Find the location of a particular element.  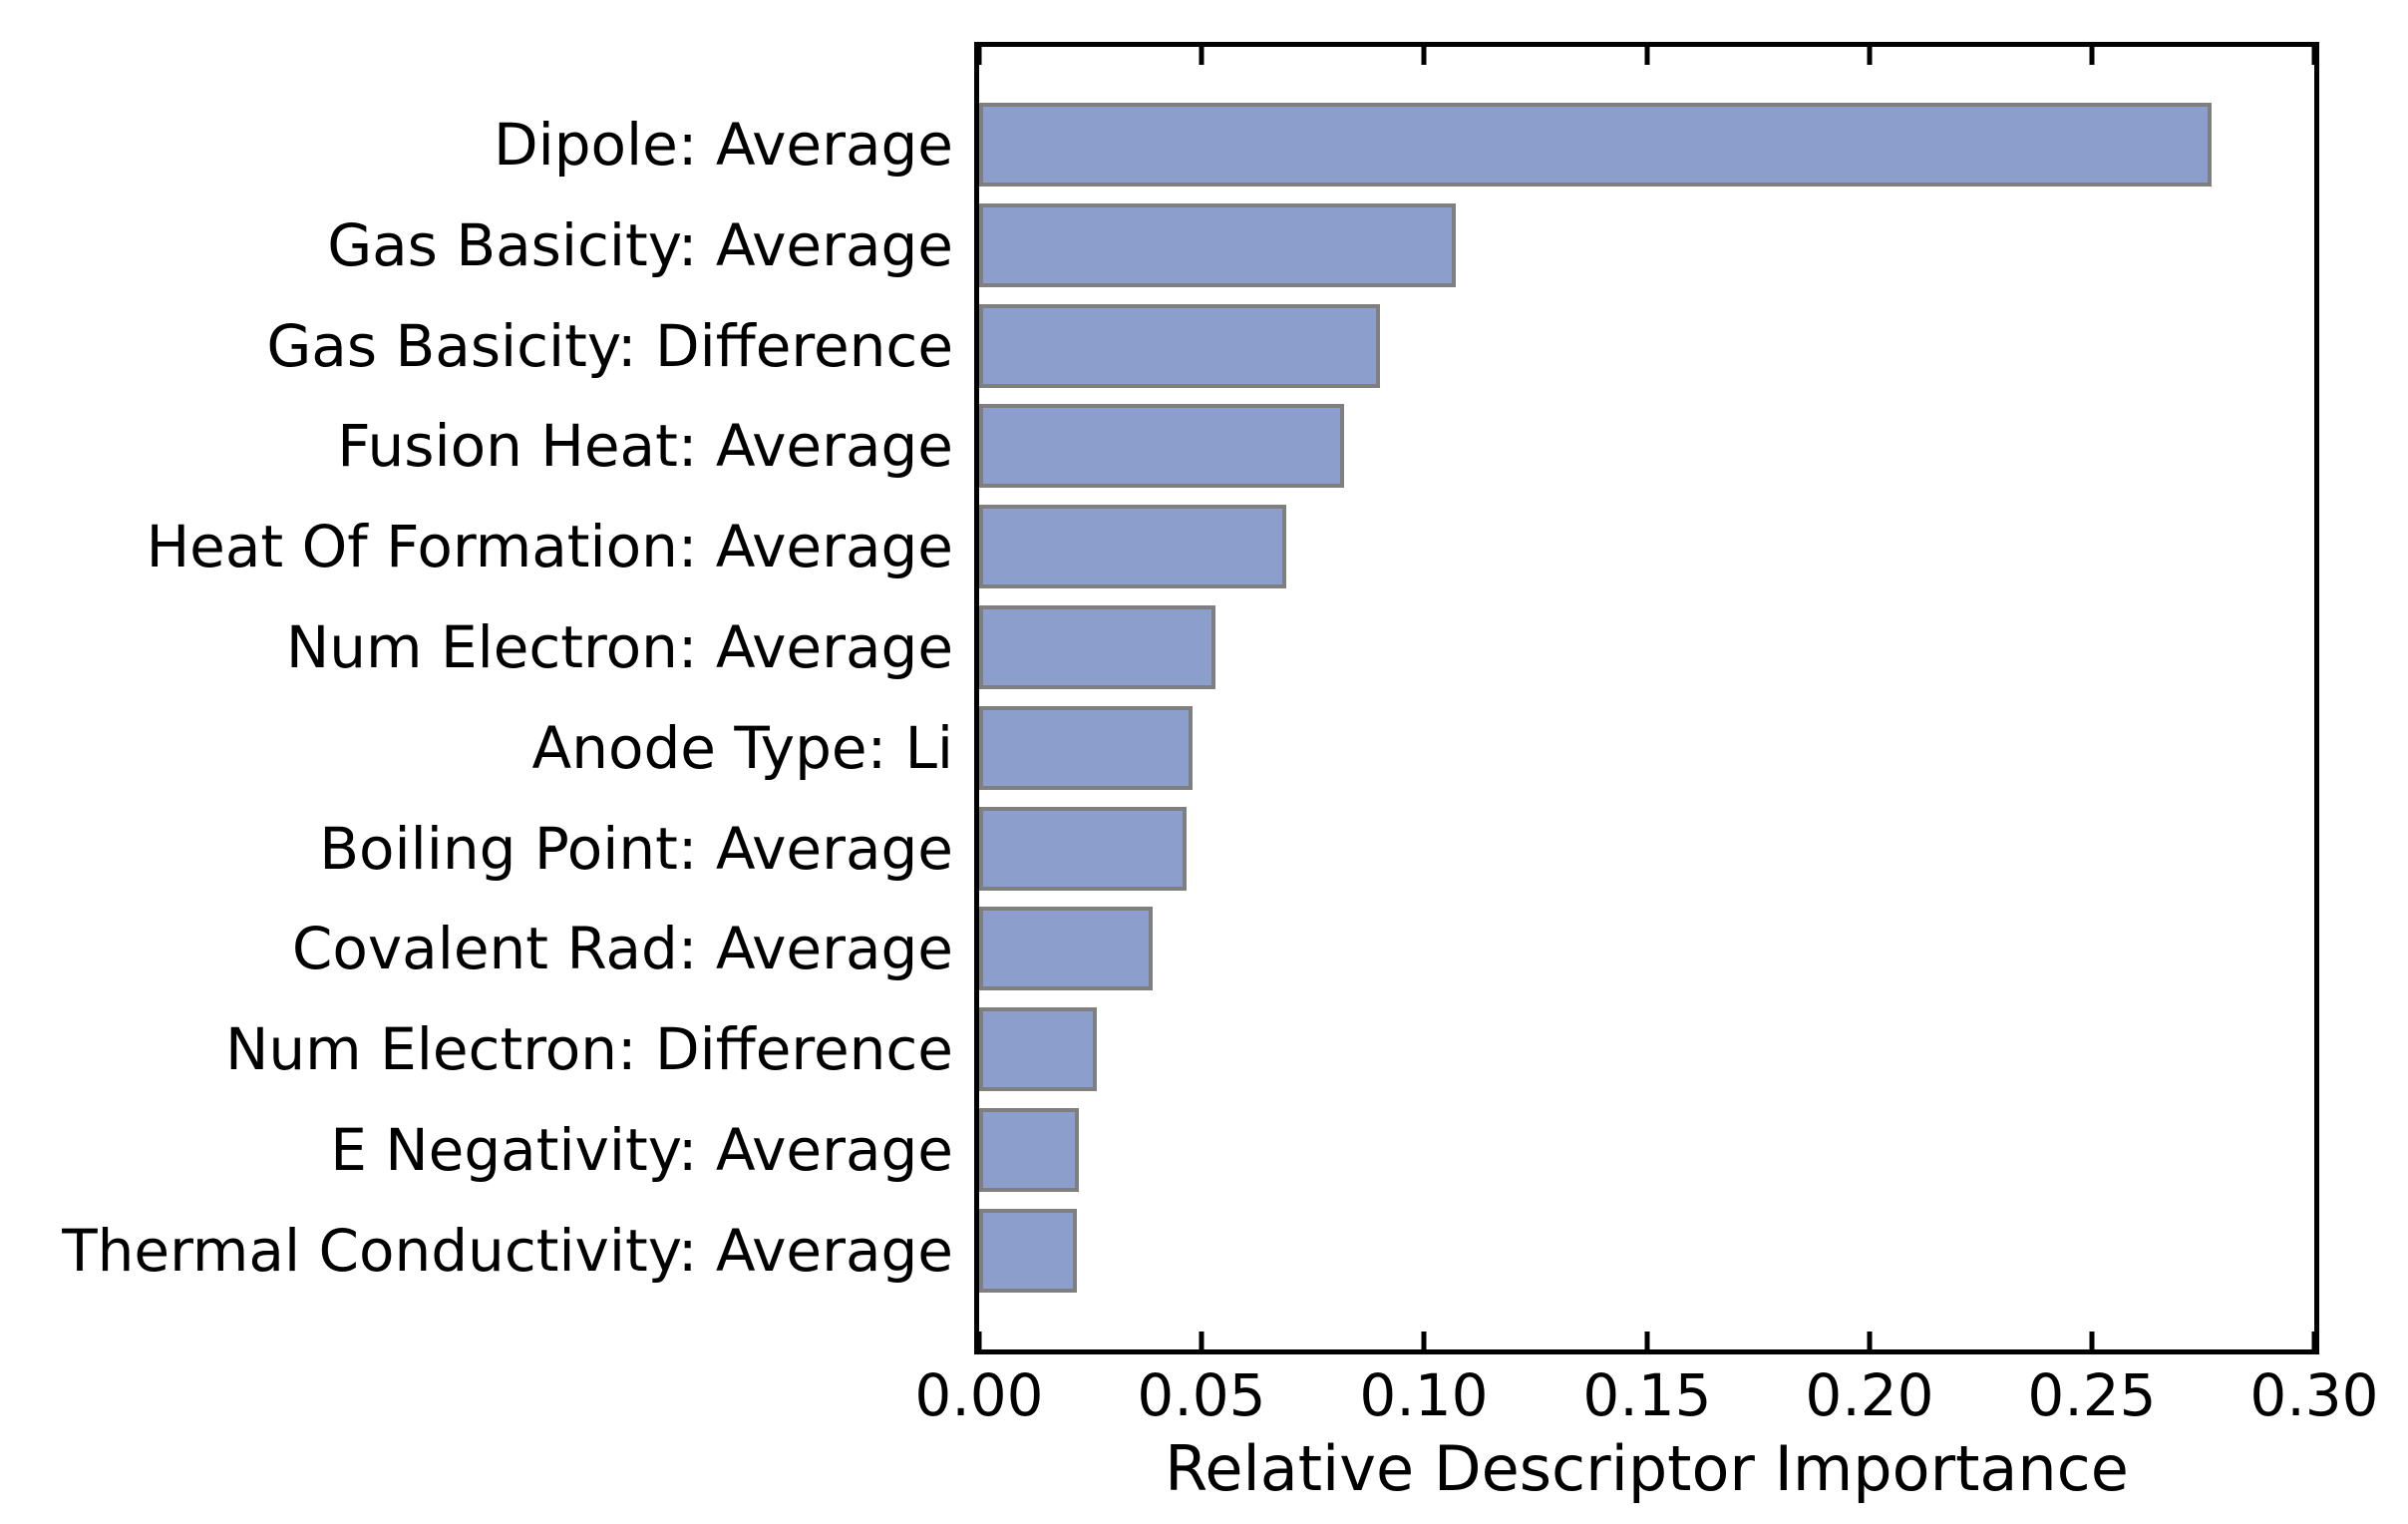

bar-num-electron-average is located at coordinates (1097, 647).